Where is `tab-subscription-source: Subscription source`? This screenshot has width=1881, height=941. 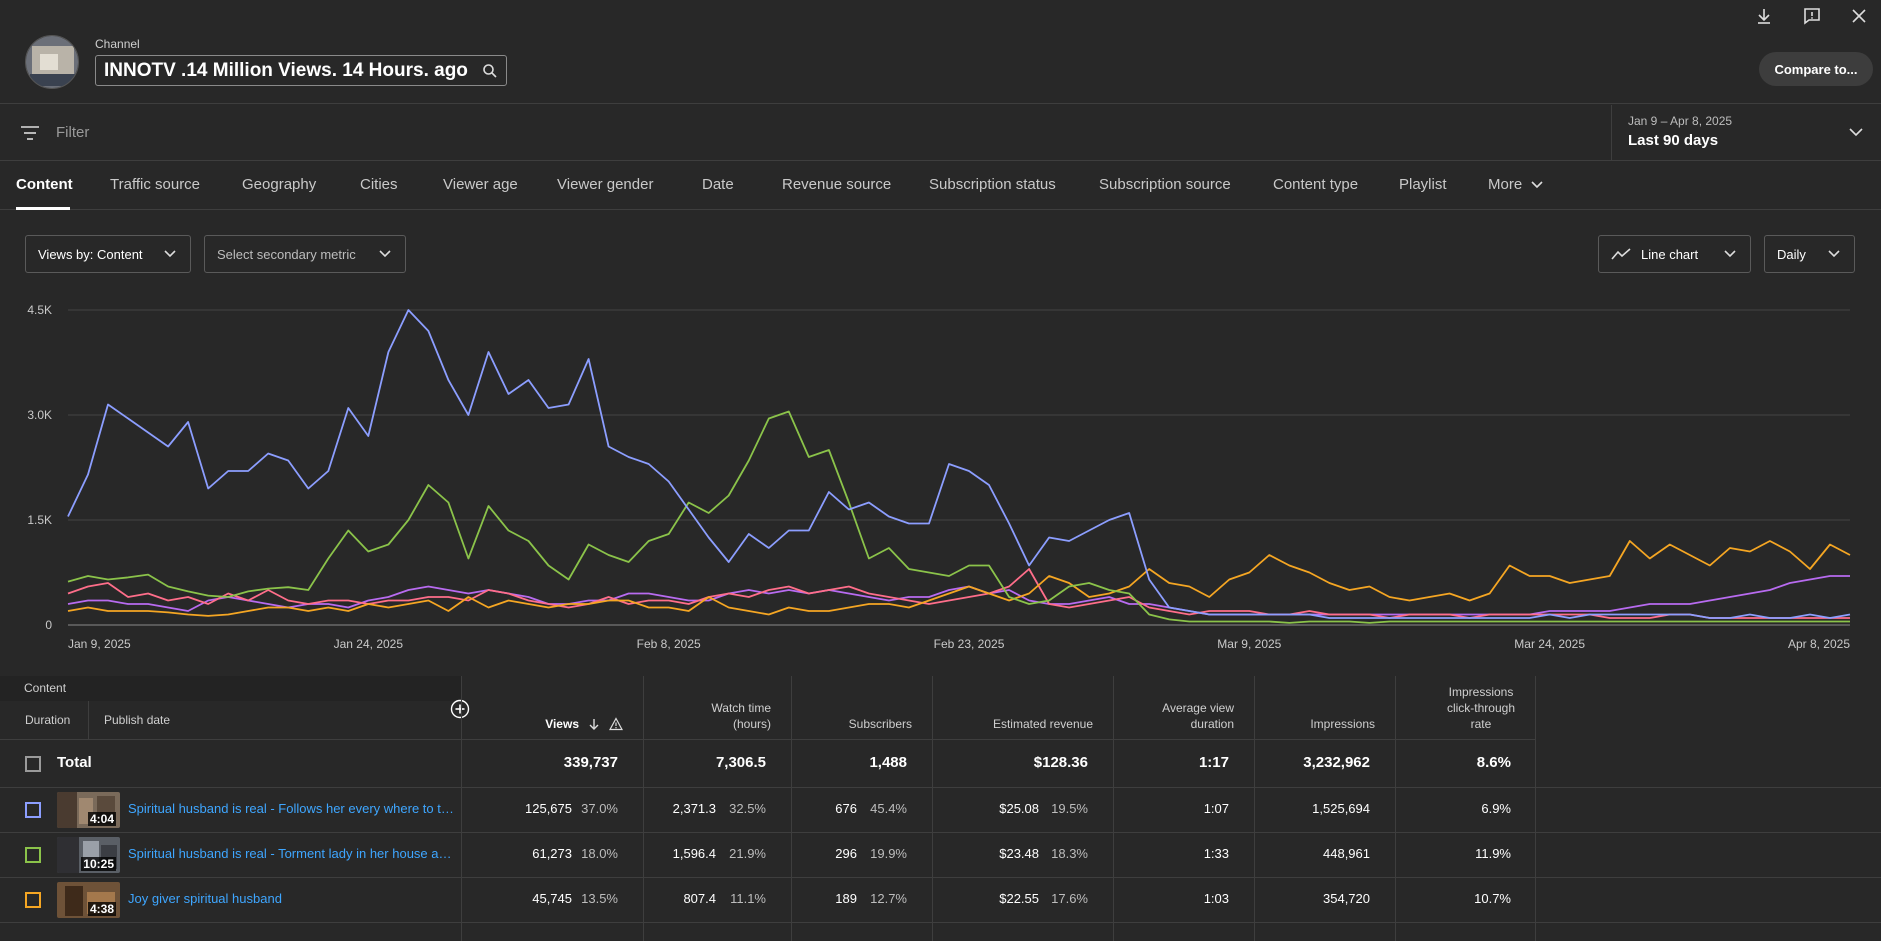
tab-subscription-source: Subscription source is located at coordinates (1165, 184).